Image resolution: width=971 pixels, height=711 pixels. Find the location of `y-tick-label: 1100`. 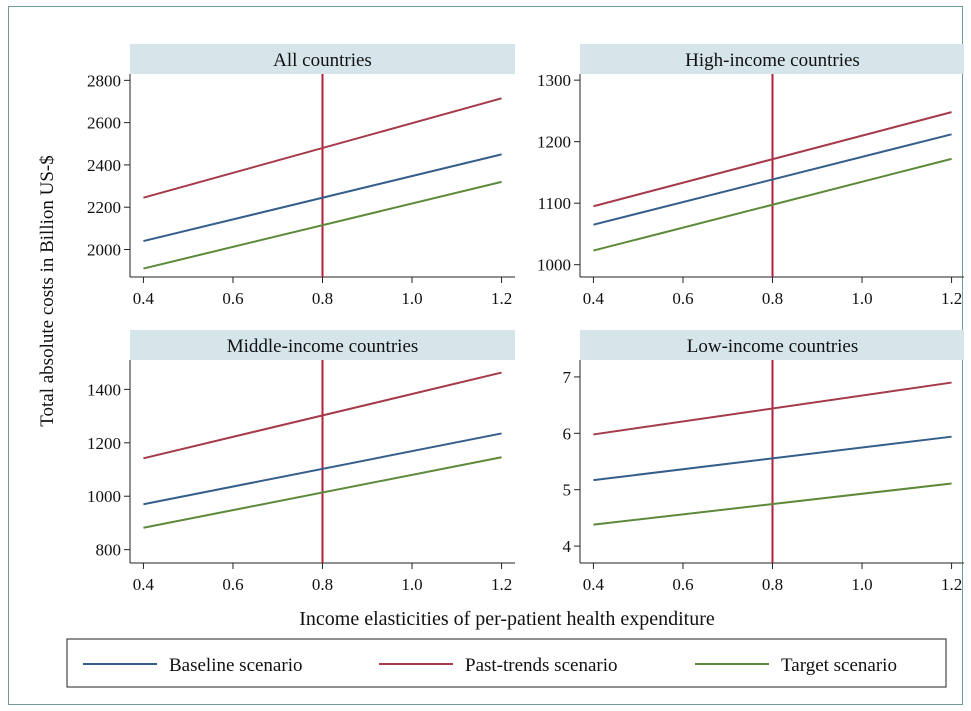

y-tick-label: 1100 is located at coordinates (554, 203).